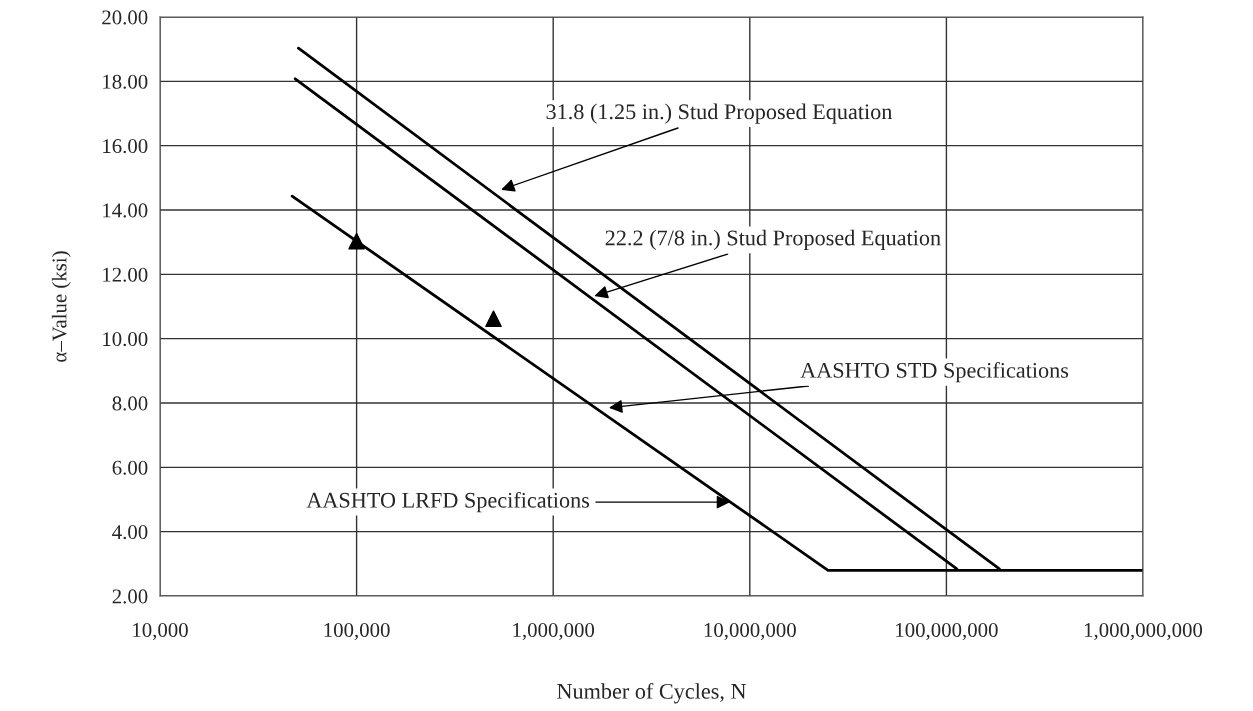  What do you see at coordinates (130, 403) in the screenshot?
I see `y-tick-label: 8.00` at bounding box center [130, 403].